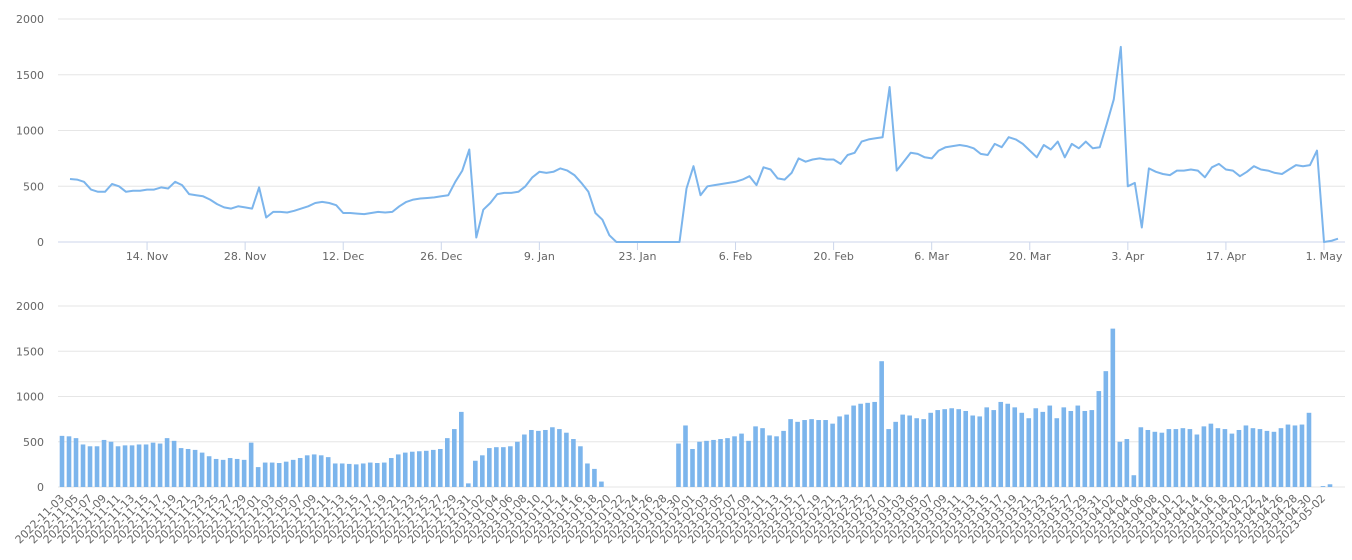  Describe the element at coordinates (735, 256) in the screenshot. I see `x-tick-label: 6. Feb` at that location.